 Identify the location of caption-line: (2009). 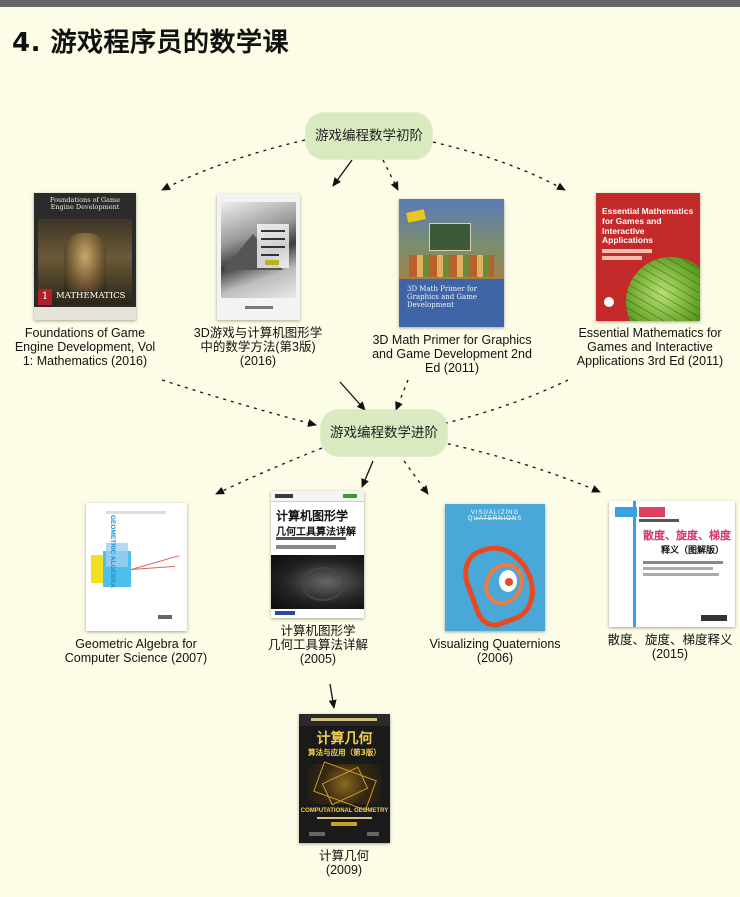
(344, 870).